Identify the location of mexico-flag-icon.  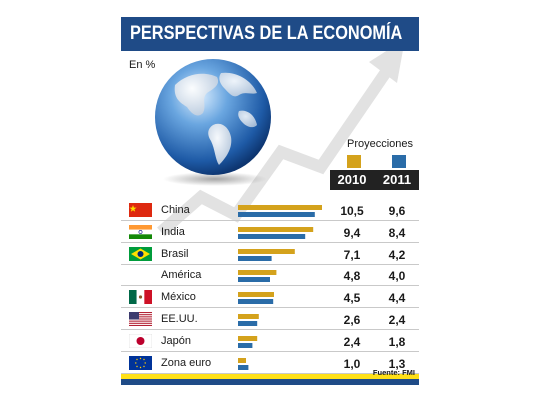
(140, 297).